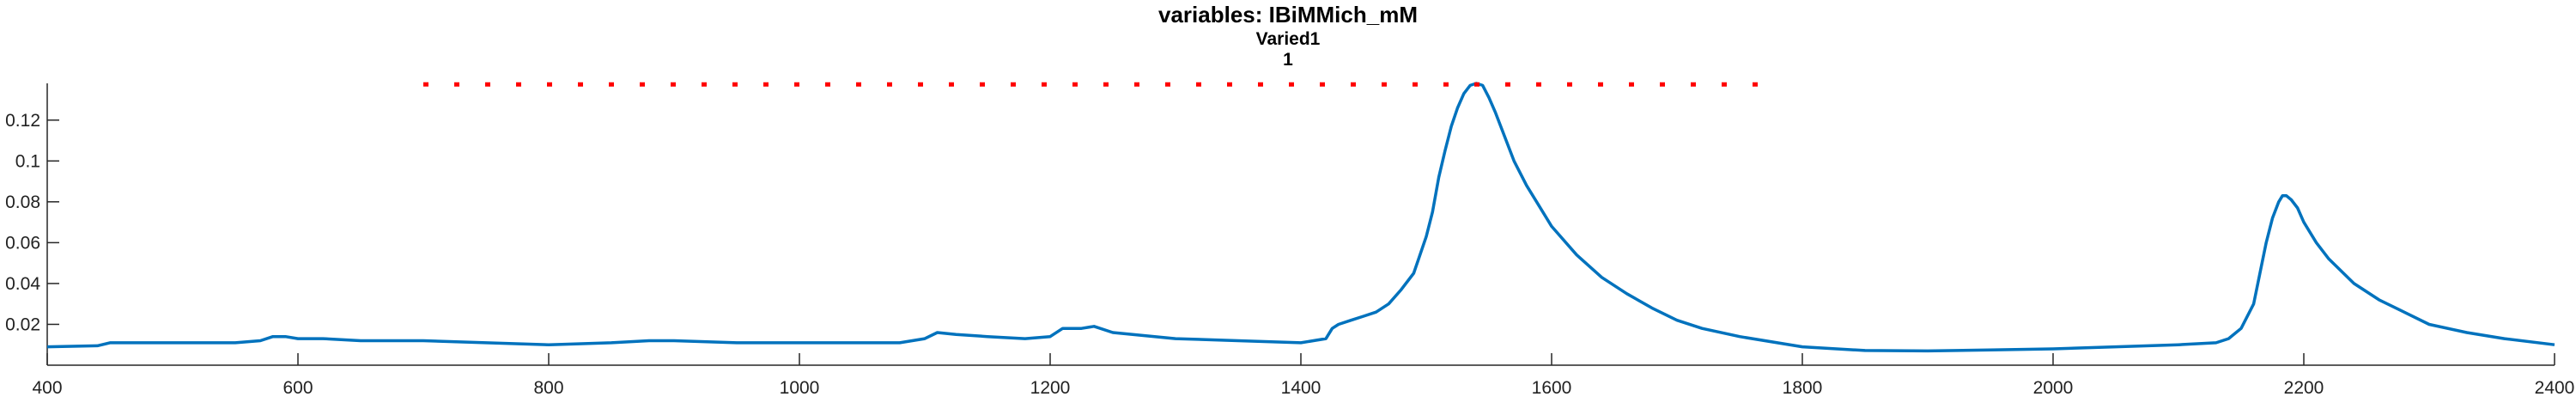 Image resolution: width=2576 pixels, height=403 pixels. Describe the element at coordinates (1288, 60) in the screenshot. I see `chart-subtitle-2: 1` at that location.